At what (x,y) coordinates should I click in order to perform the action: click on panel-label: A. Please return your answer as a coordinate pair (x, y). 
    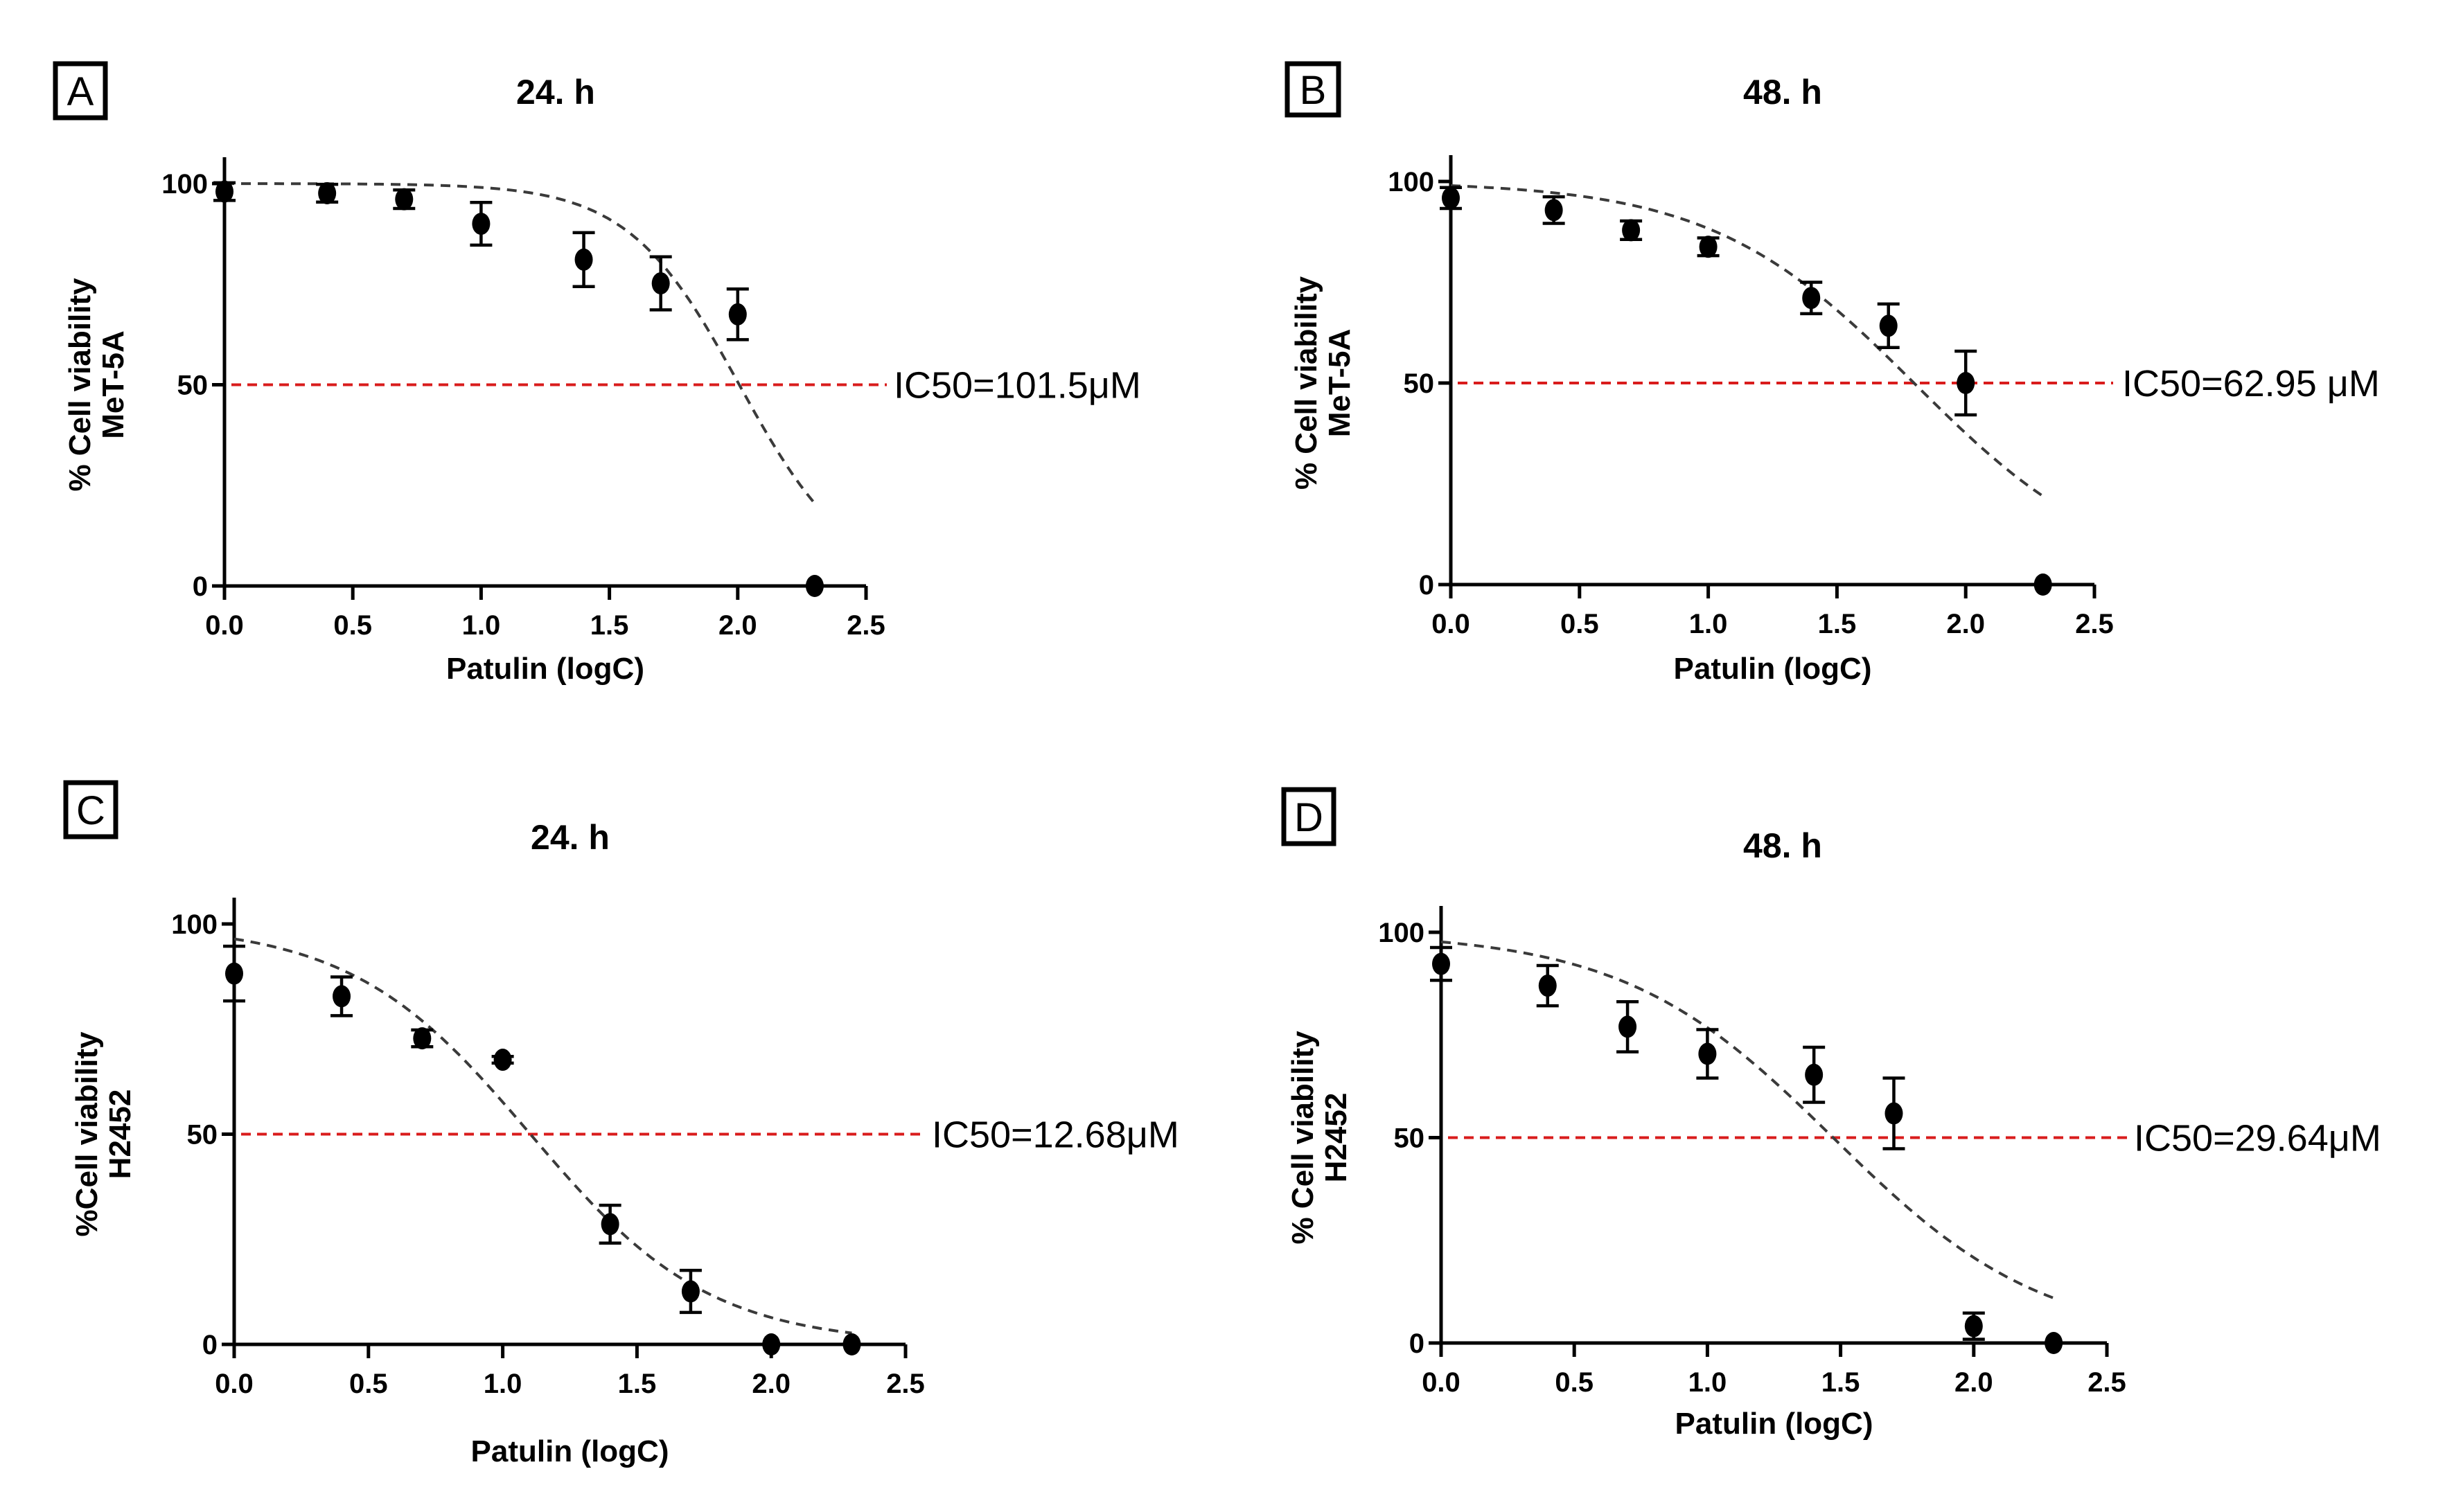
    Looking at the image, I should click on (80, 92).